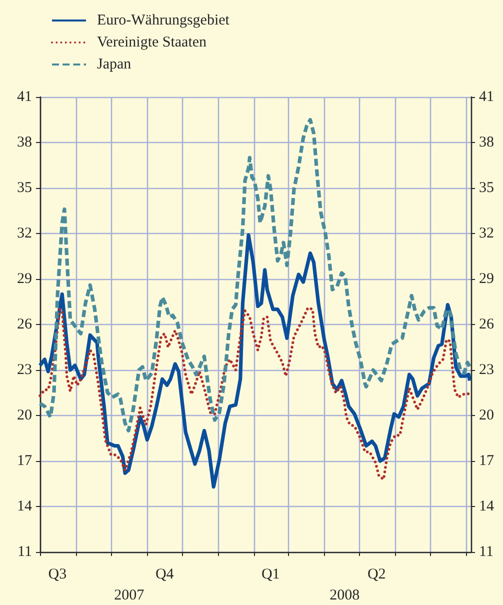 Image resolution: width=503 pixels, height=605 pixels. Describe the element at coordinates (163, 20) in the screenshot. I see `legend-label: Euro-Währungsgebiet` at that location.